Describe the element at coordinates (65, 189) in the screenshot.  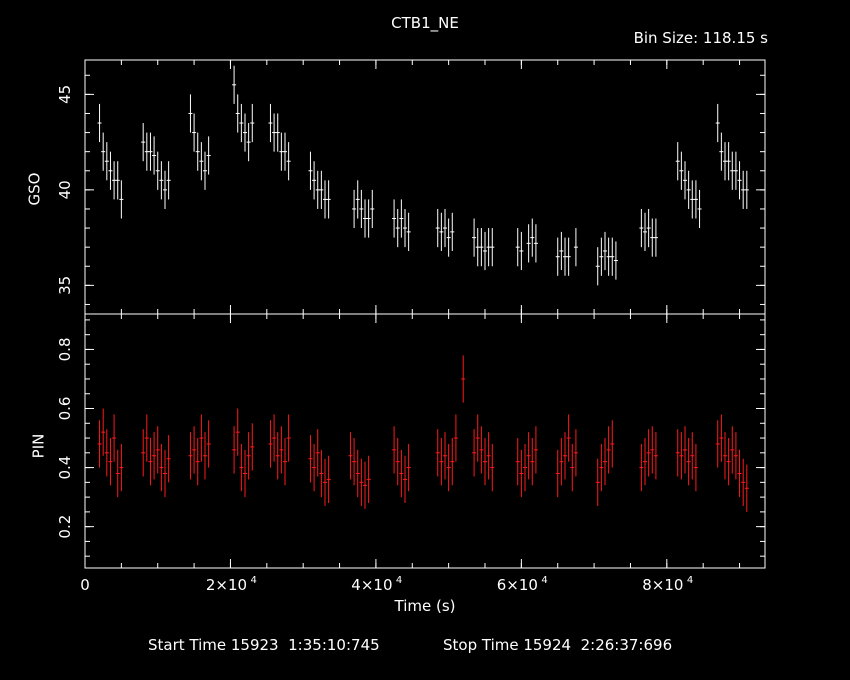
I see `y-tick-label: 40` at that location.